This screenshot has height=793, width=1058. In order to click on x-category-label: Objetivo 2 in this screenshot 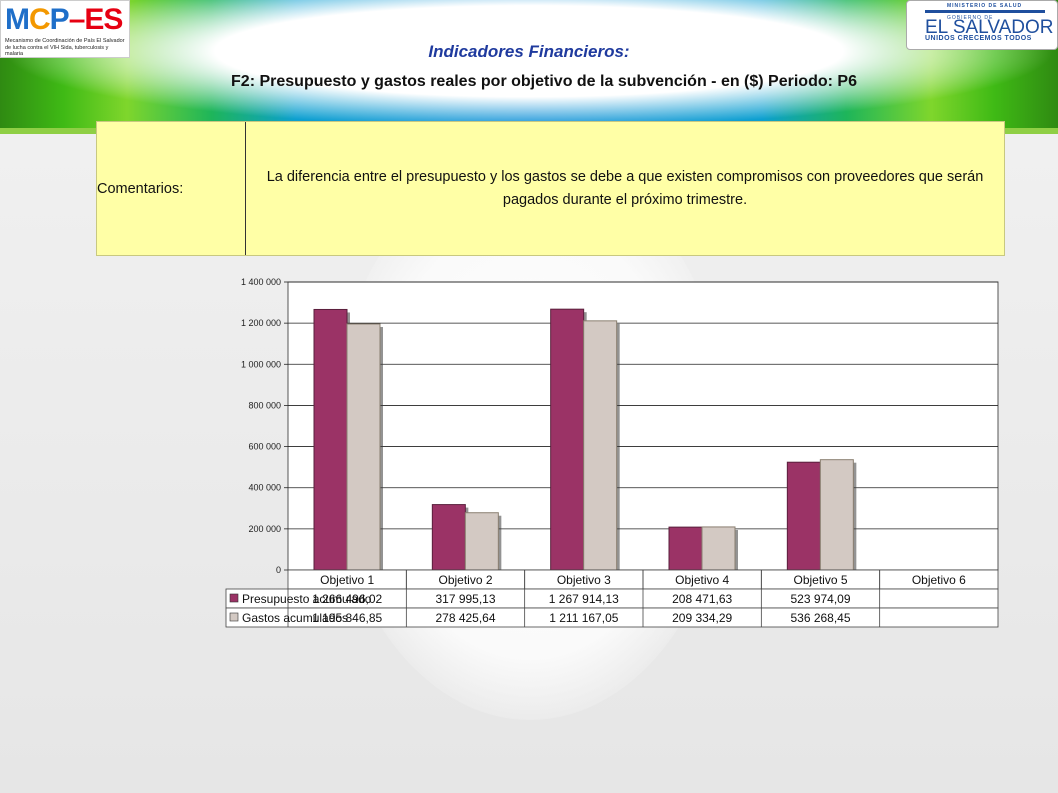, I will do `click(465, 580)`.